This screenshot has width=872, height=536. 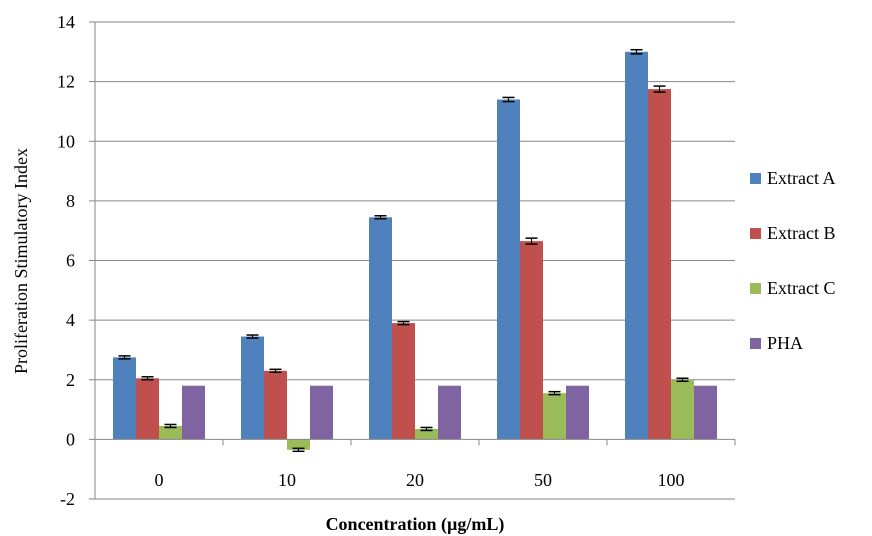 What do you see at coordinates (66, 22) in the screenshot?
I see `y-tick-label: 14` at bounding box center [66, 22].